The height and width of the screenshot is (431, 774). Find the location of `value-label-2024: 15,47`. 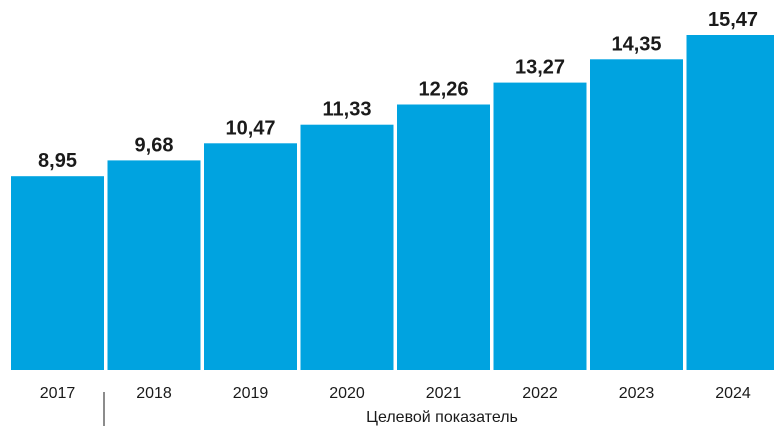

value-label-2024: 15,47 is located at coordinates (733, 20).